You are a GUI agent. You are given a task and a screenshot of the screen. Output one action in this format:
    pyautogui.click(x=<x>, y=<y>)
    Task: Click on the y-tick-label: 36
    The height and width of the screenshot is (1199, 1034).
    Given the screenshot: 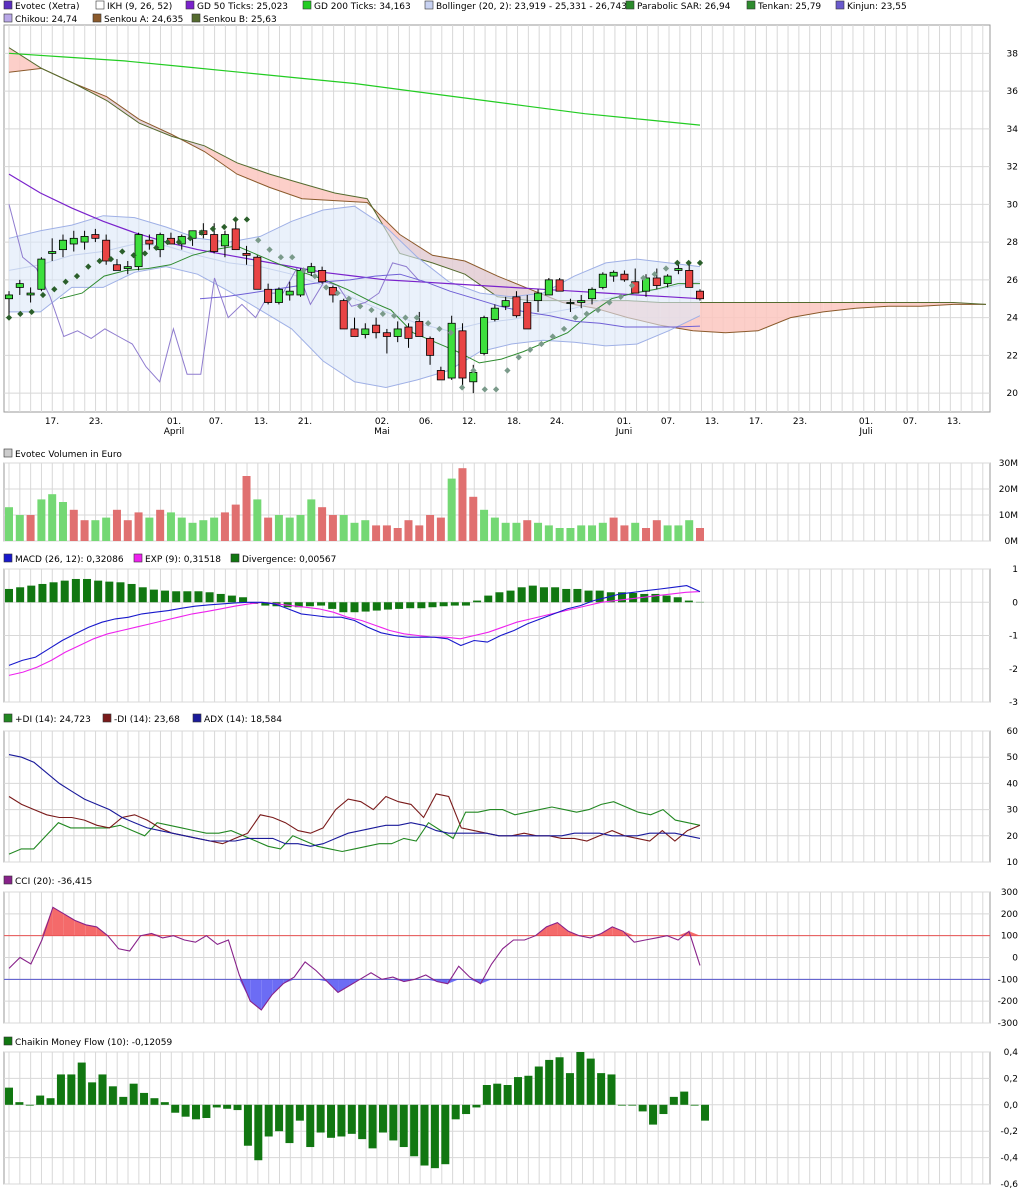 What is the action you would take?
    pyautogui.click(x=1013, y=92)
    